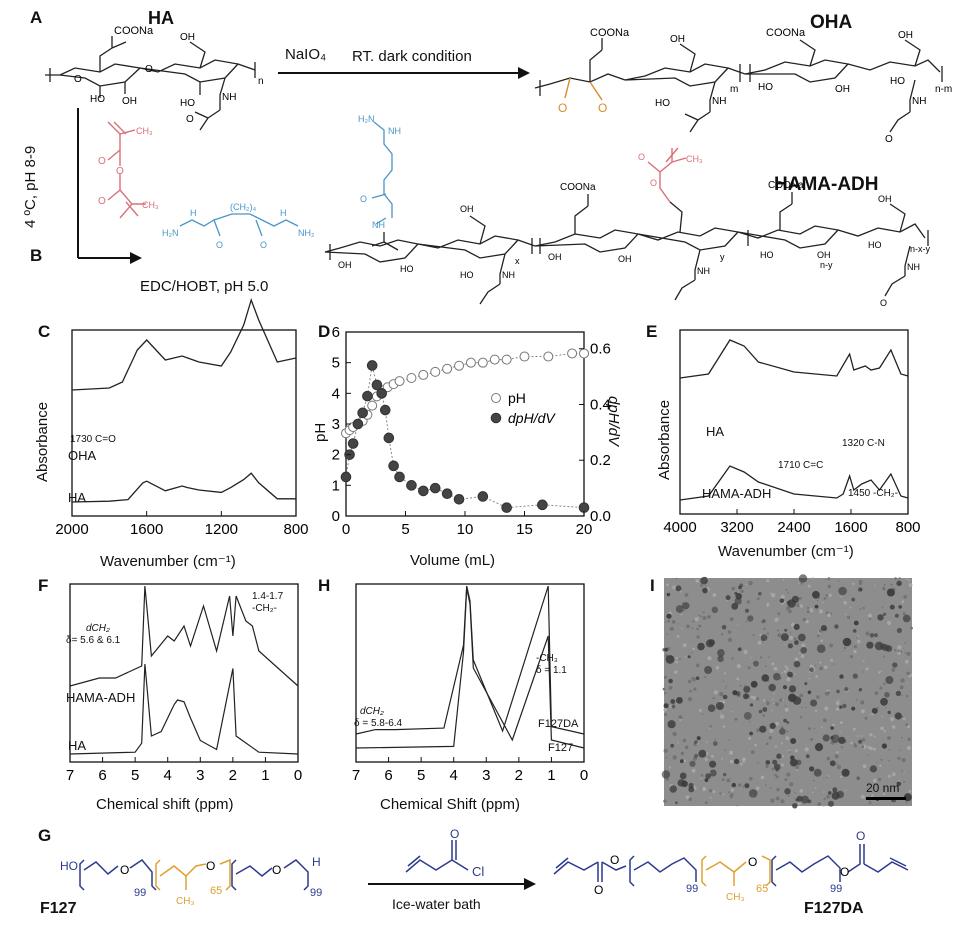 Image resolution: width=960 pixels, height=927 pixels. I want to click on svg-text: NH, so click(919, 101).